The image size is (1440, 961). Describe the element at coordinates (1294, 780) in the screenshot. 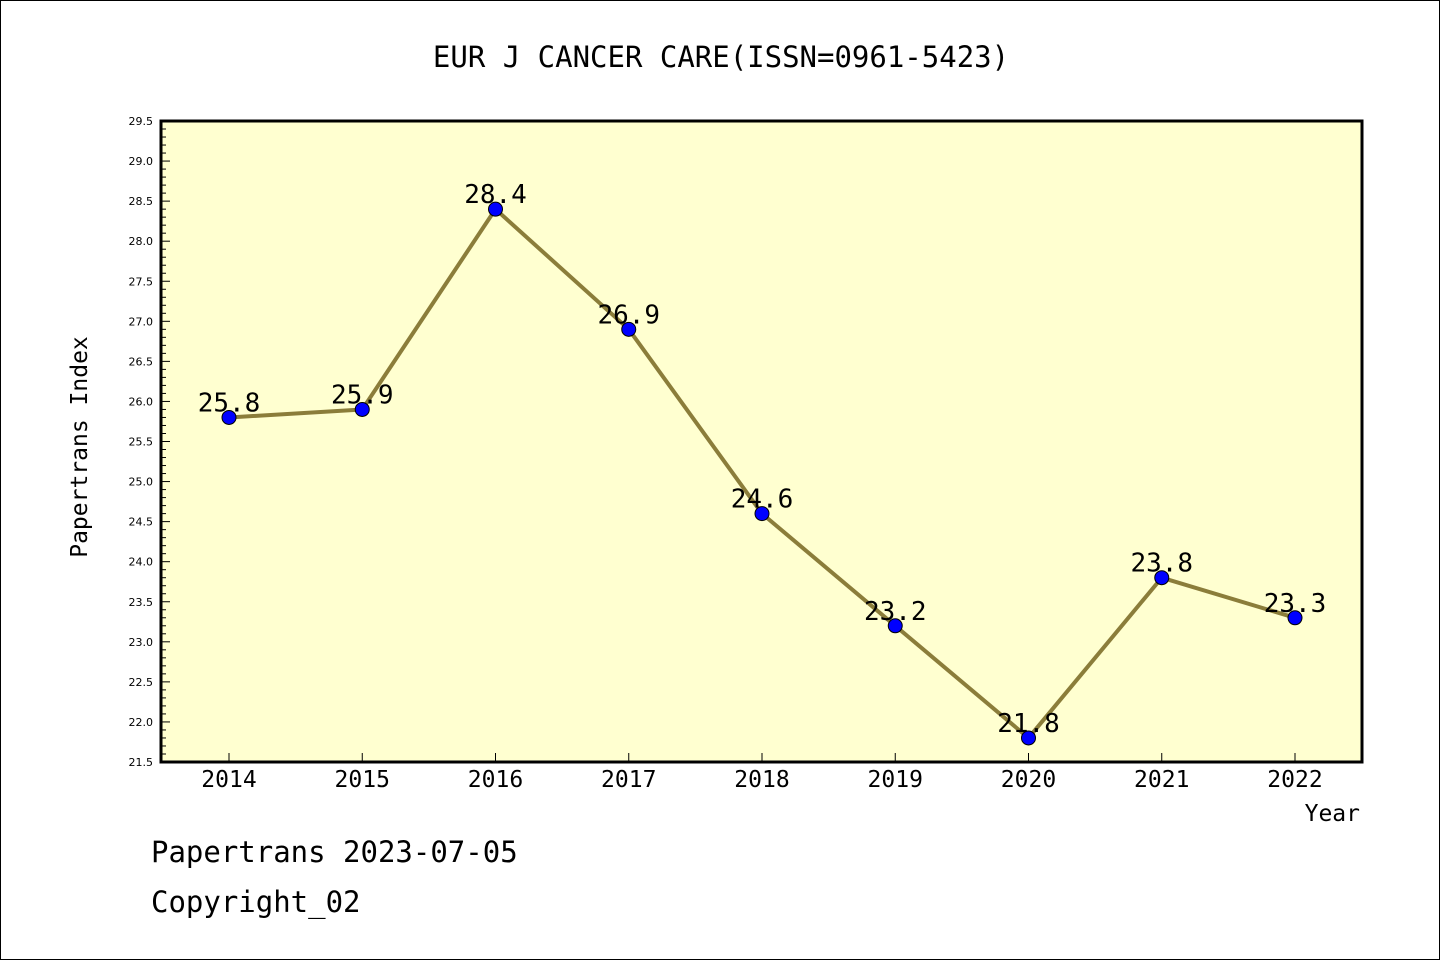

I see `x-tick-label: 2022` at that location.